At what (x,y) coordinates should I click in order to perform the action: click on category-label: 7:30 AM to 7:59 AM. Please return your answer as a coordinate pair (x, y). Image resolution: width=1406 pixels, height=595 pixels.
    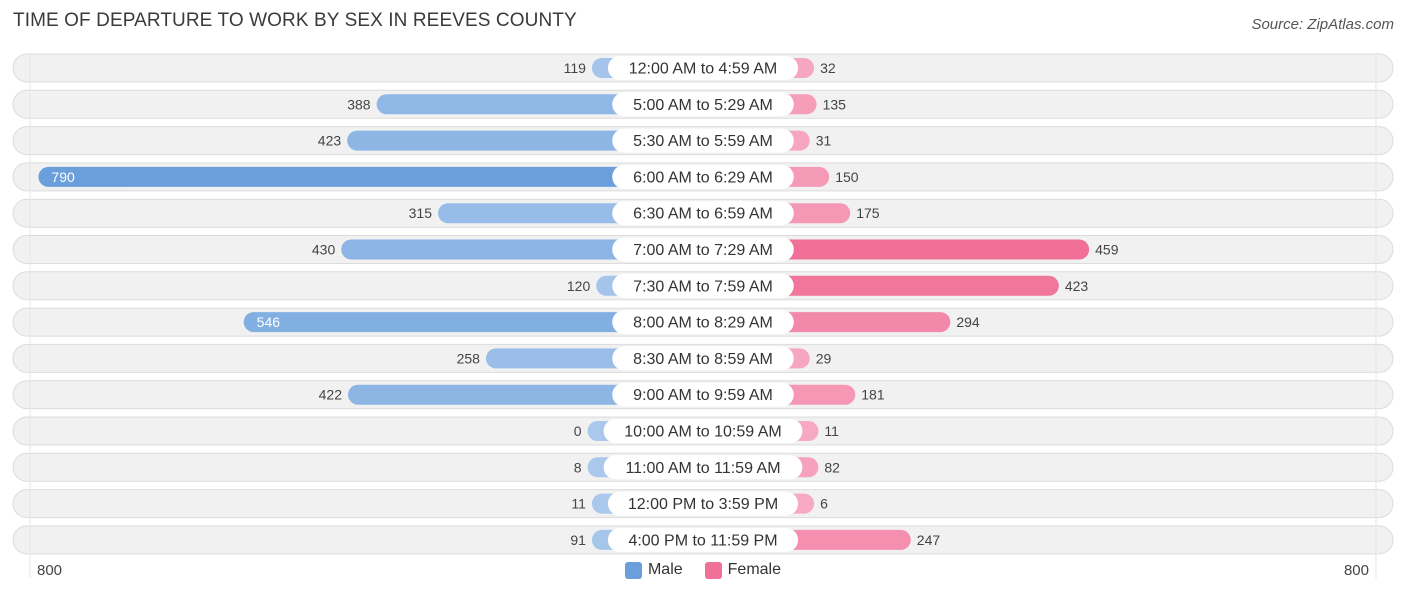
    Looking at the image, I should click on (703, 286).